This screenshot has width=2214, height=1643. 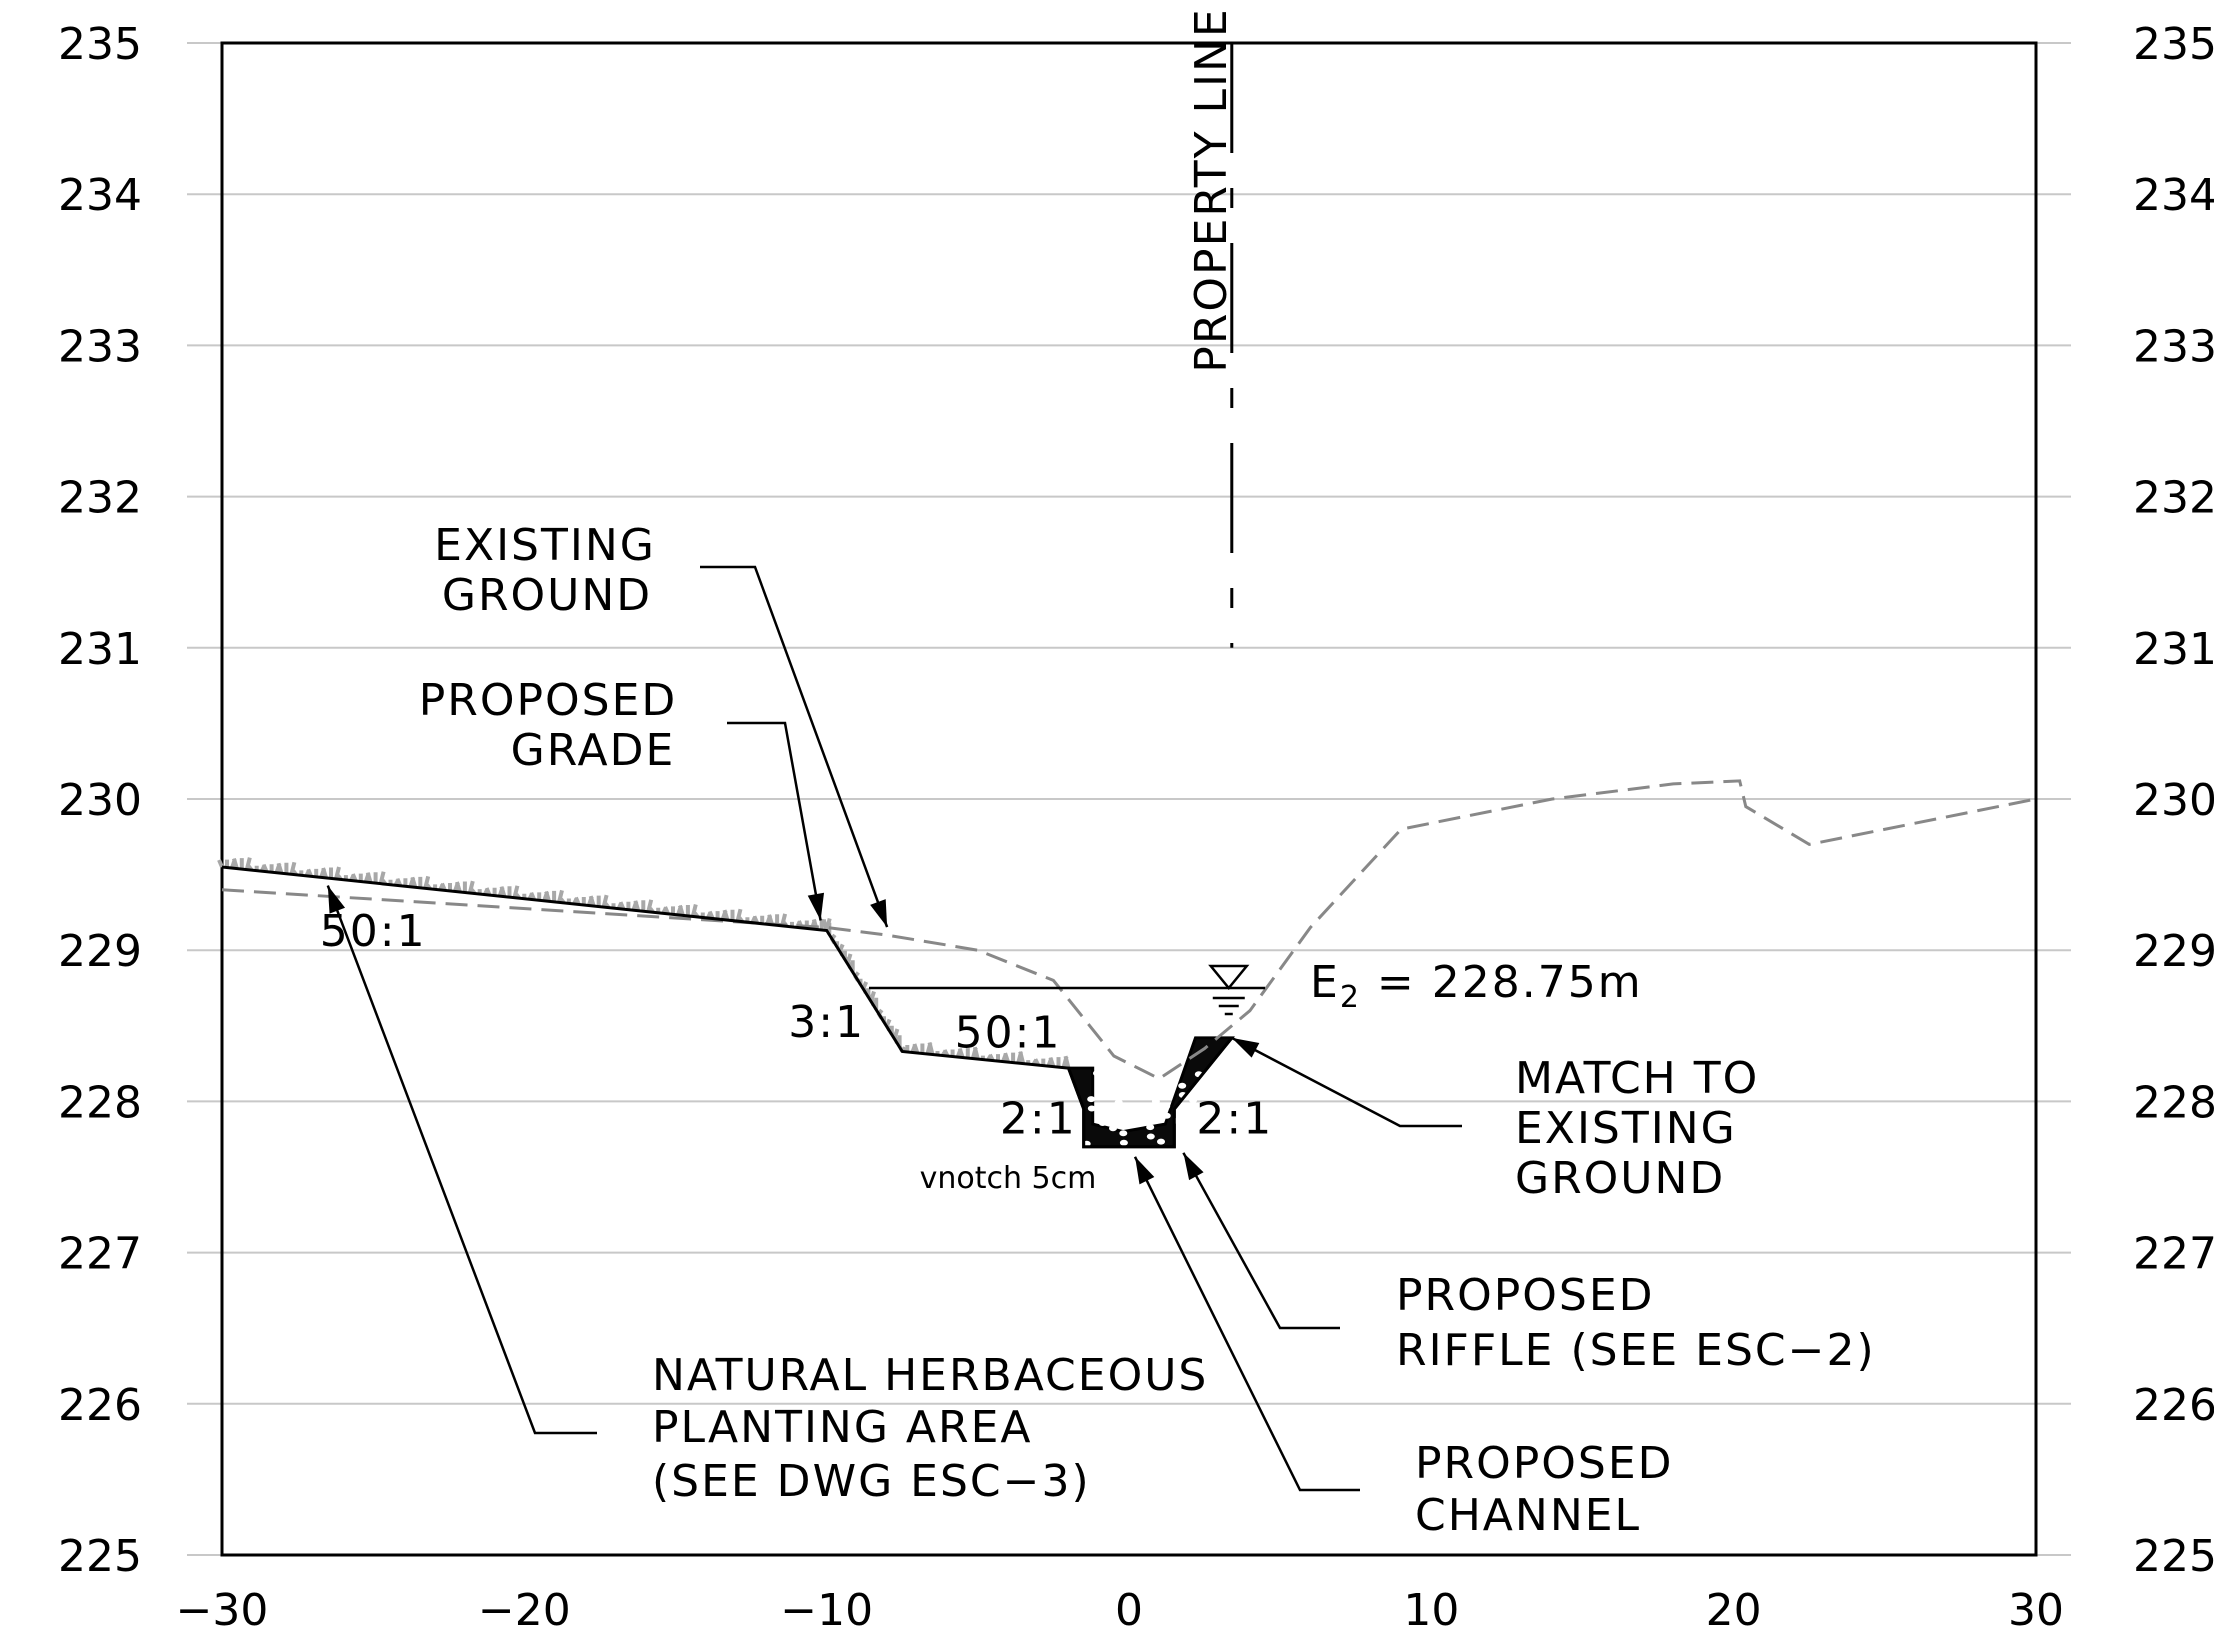 What do you see at coordinates (1261, 1241) in the screenshot?
I see `proposed-riffle-leader` at bounding box center [1261, 1241].